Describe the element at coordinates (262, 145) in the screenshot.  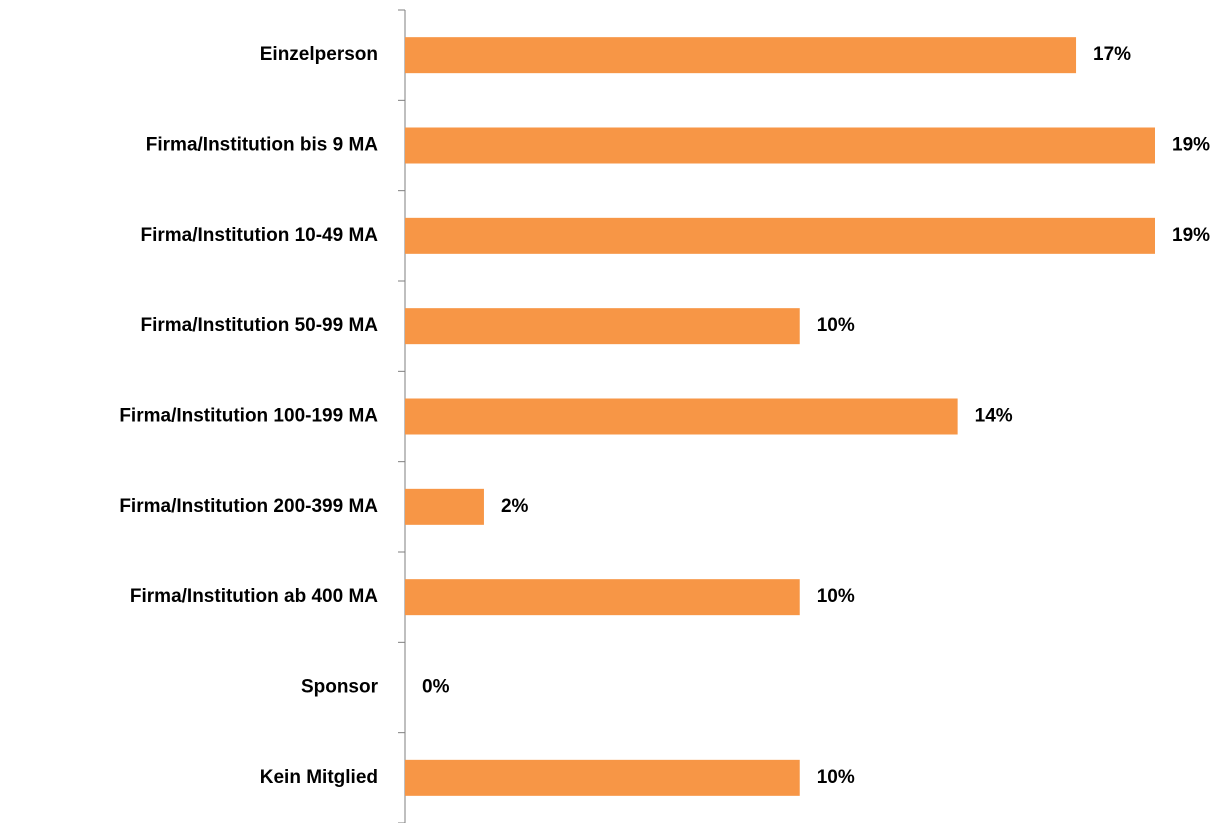
I see `category-label: Firma/Institution bis 9 MA` at that location.